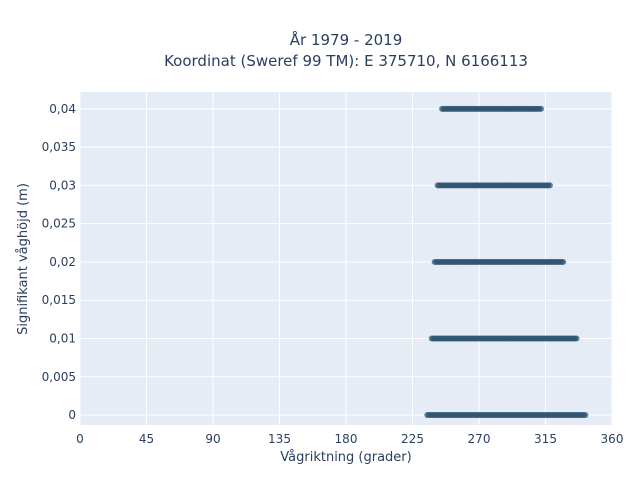 The height and width of the screenshot is (480, 640). What do you see at coordinates (612, 439) in the screenshot?
I see `x-tick-label: 360` at bounding box center [612, 439].